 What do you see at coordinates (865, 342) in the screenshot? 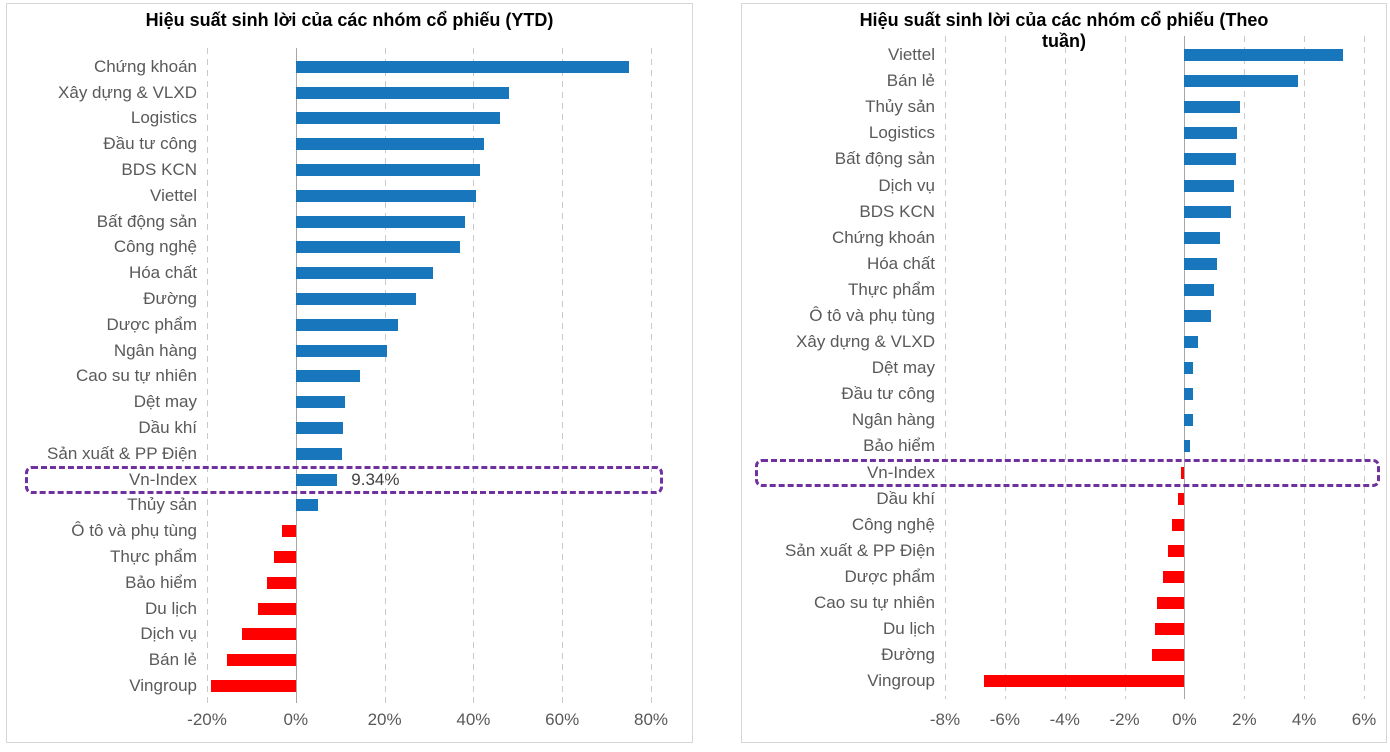
I see `category-label: Xây dựng & VLXD` at bounding box center [865, 342].